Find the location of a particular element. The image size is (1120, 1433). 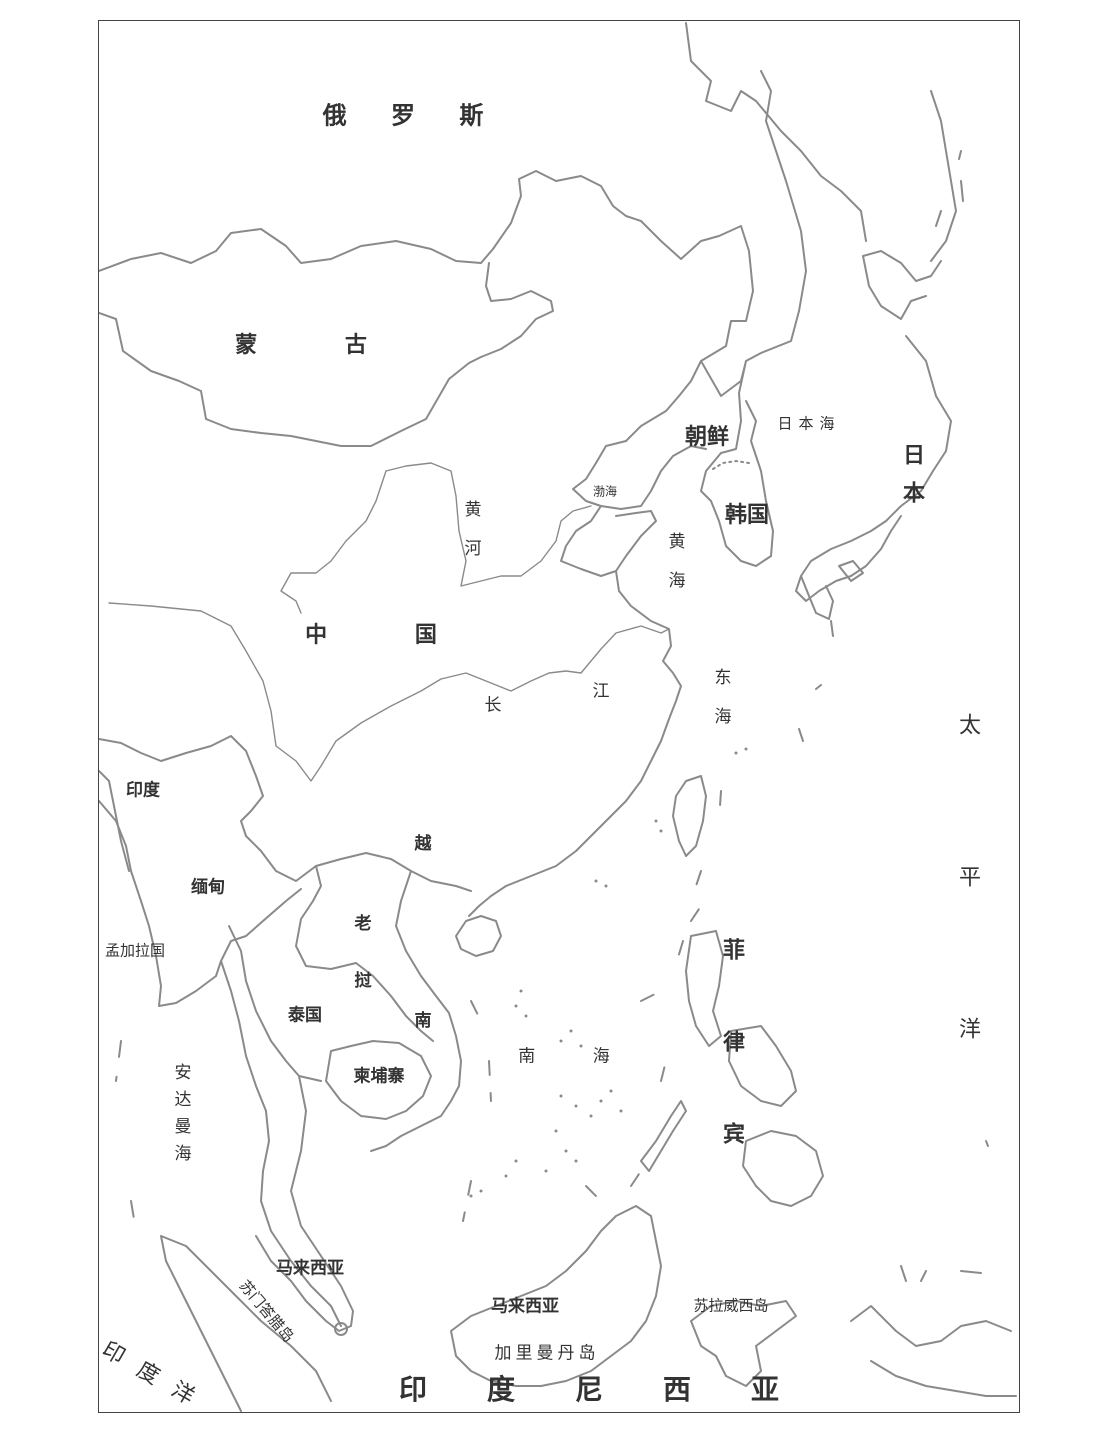

label-andaman-sea: 安达曼海 is located at coordinates (180, 1117).